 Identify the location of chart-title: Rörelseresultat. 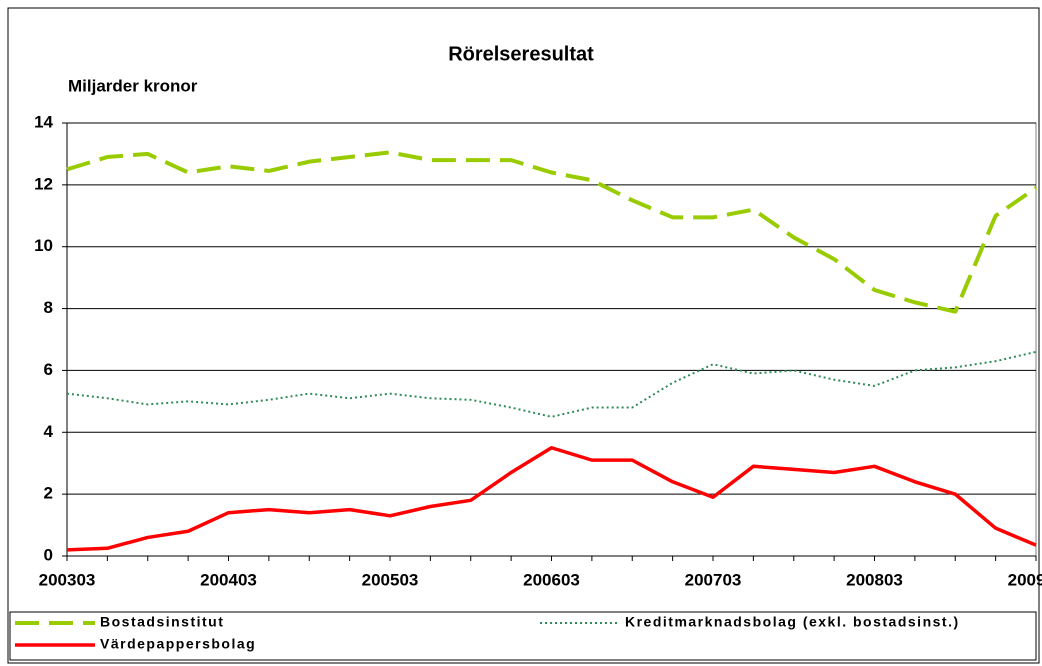
(521, 54).